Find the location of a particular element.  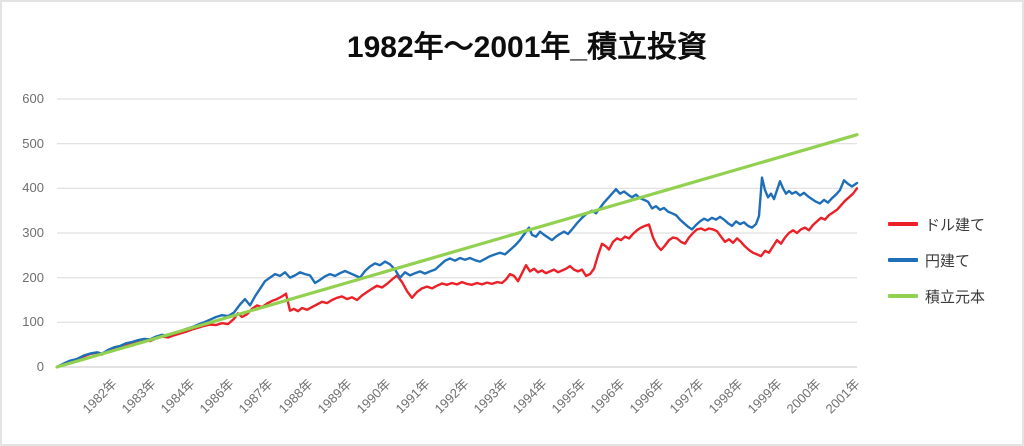

legend-item-yen: 円建て is located at coordinates (936, 260).